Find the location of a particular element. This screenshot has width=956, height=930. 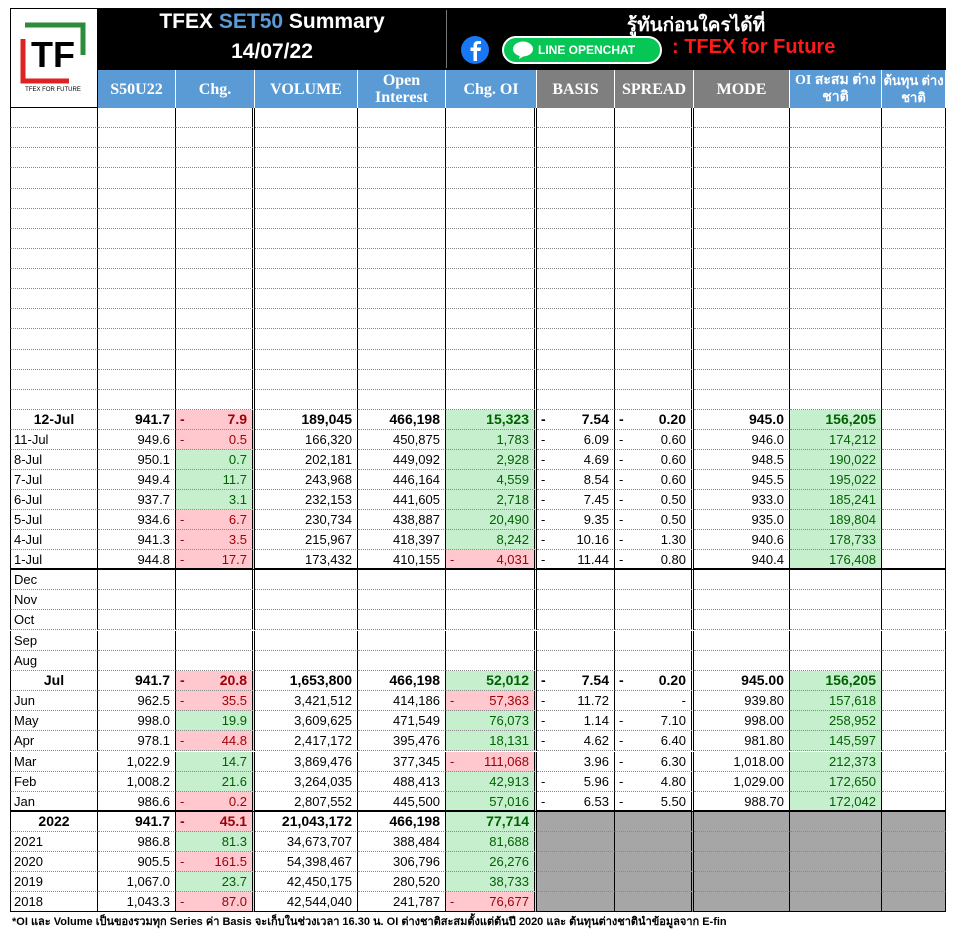

data-cell: 988.70 is located at coordinates (742, 801).